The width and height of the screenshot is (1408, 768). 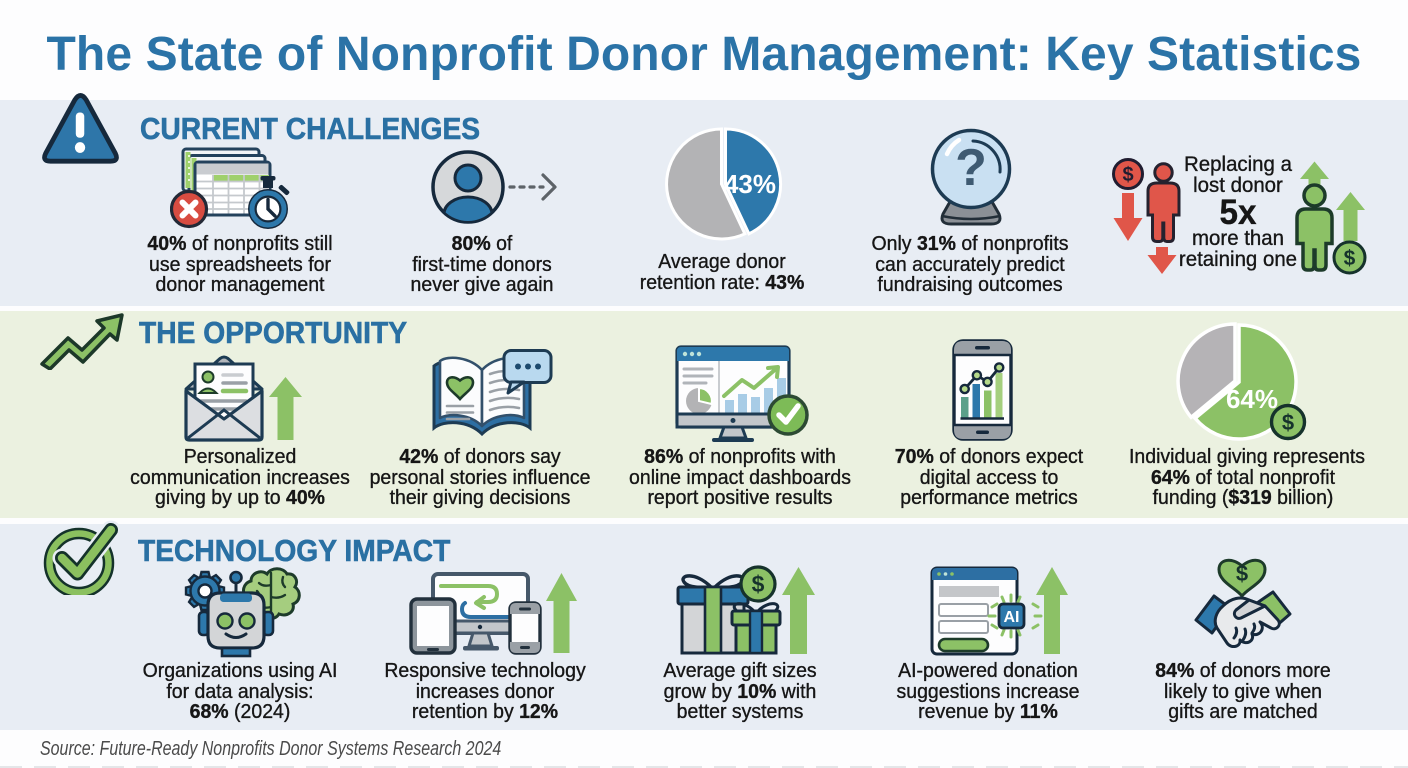 I want to click on svg-text: 43%, so click(x=750, y=184).